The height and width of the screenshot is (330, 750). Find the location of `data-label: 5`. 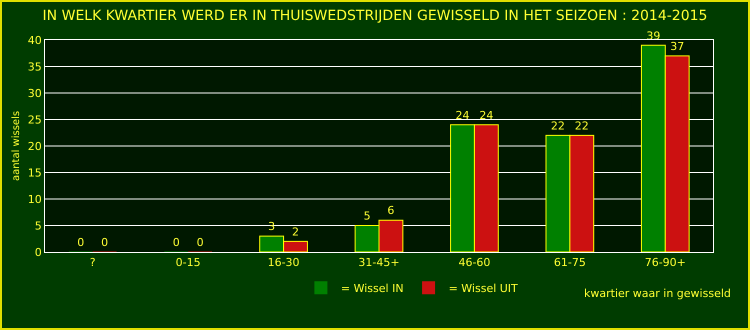

data-label: 5 is located at coordinates (367, 216).